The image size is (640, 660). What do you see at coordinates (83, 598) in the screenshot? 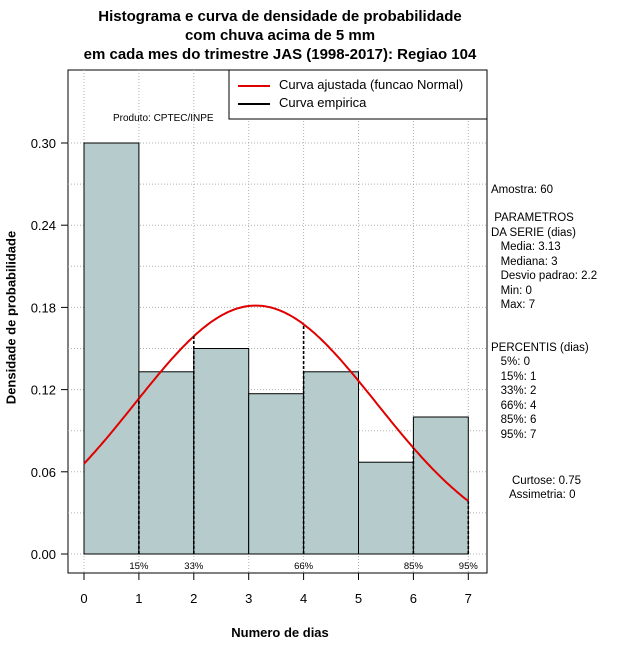
I see `x-tick-label-0: 0` at bounding box center [83, 598].